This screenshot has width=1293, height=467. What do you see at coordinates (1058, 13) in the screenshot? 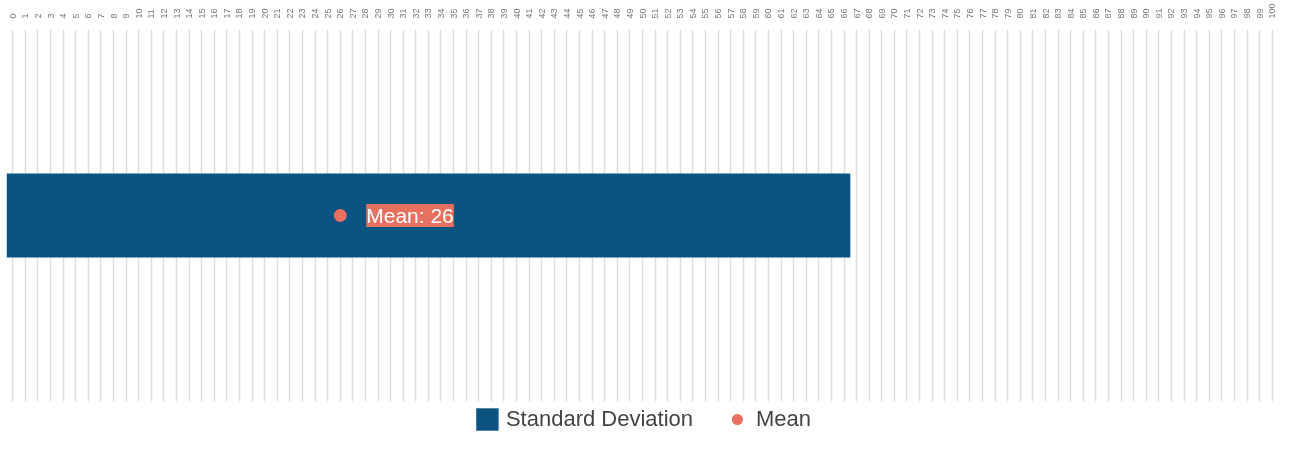
I see `x-tick-label: 83` at bounding box center [1058, 13].